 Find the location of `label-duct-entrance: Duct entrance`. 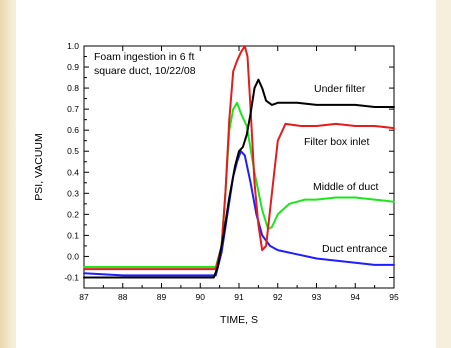

label-duct-entrance: Duct entrance is located at coordinates (355, 249).